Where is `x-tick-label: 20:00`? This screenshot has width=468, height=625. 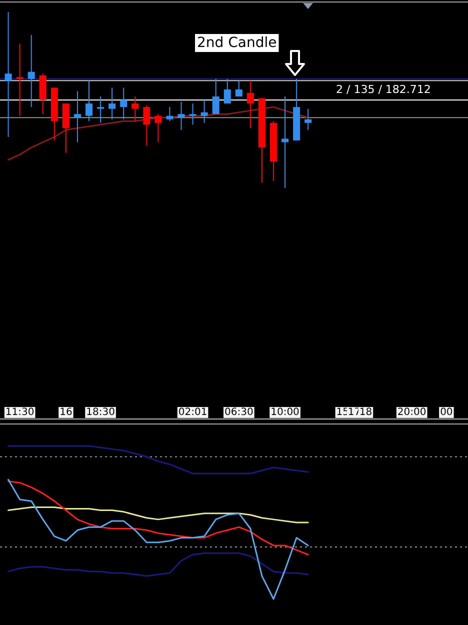 x-tick-label: 20:00 is located at coordinates (411, 412).